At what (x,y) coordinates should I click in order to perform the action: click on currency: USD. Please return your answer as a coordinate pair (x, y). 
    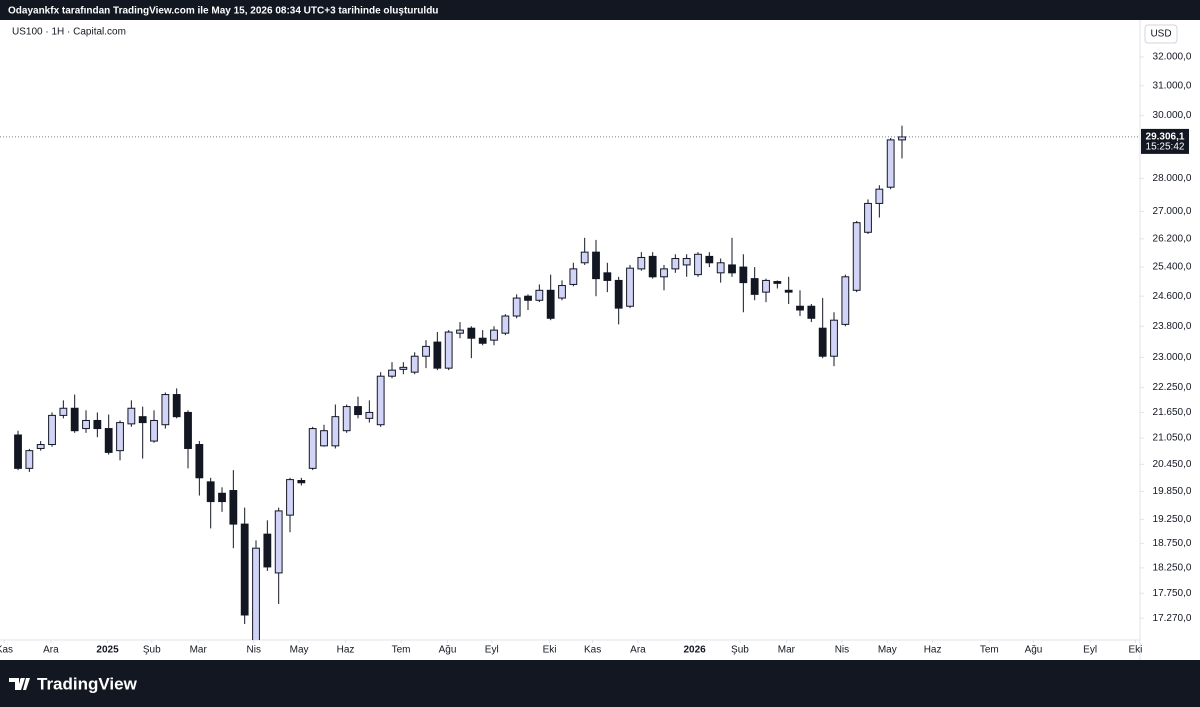
    Looking at the image, I should click on (1160, 34).